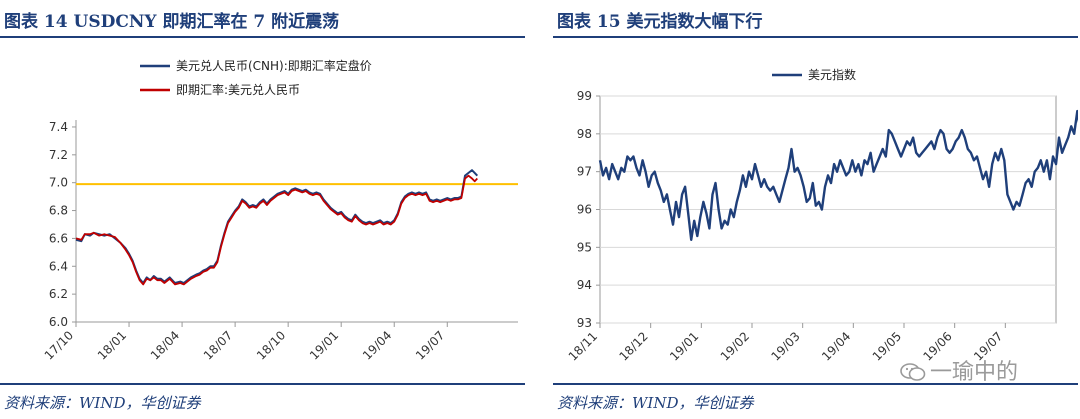 Image resolution: width=1080 pixels, height=419 pixels. What do you see at coordinates (165, 345) in the screenshot?
I see `x-tick-label: 18/04` at bounding box center [165, 345].